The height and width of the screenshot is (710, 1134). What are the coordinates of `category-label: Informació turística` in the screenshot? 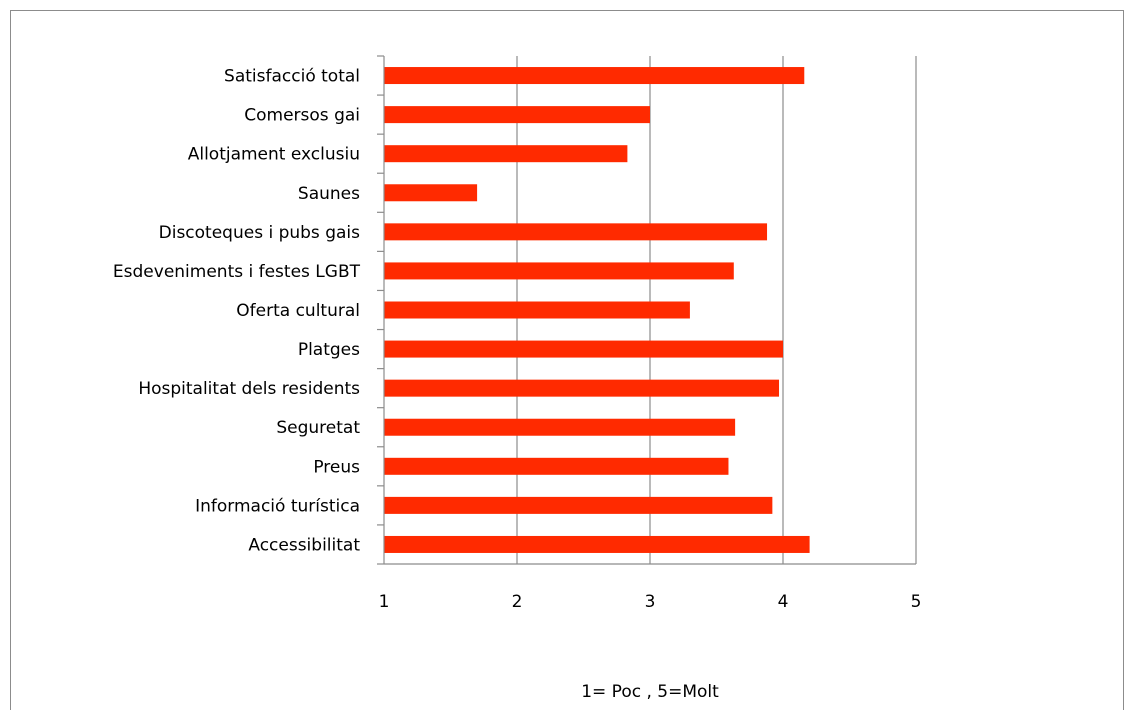 It's located at (277, 506).